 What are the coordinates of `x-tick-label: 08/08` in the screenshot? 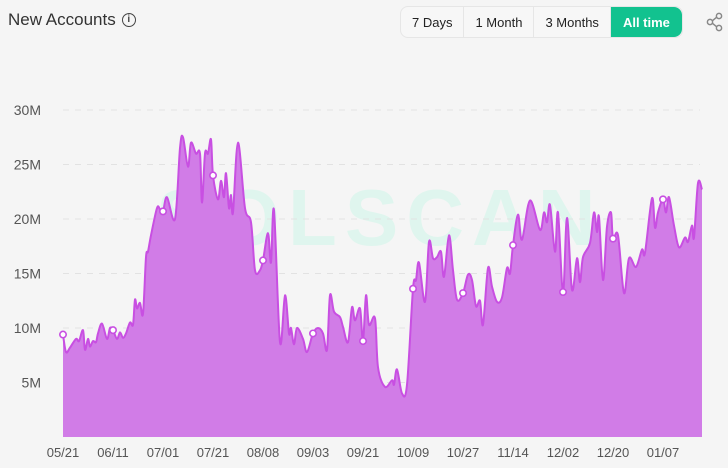 It's located at (263, 452).